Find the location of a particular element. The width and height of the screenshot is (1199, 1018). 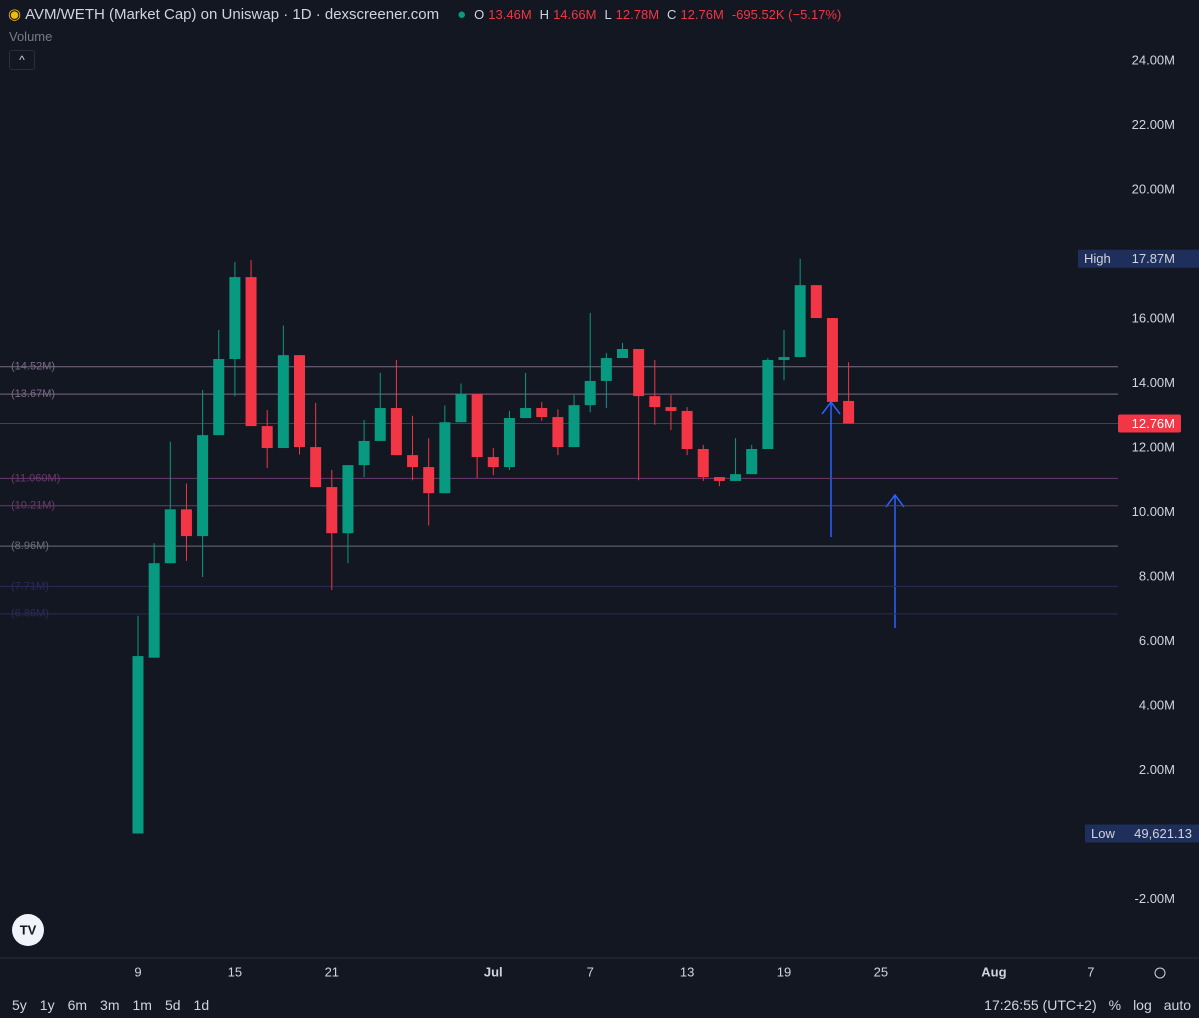

l-key: L is located at coordinates (608, 14).